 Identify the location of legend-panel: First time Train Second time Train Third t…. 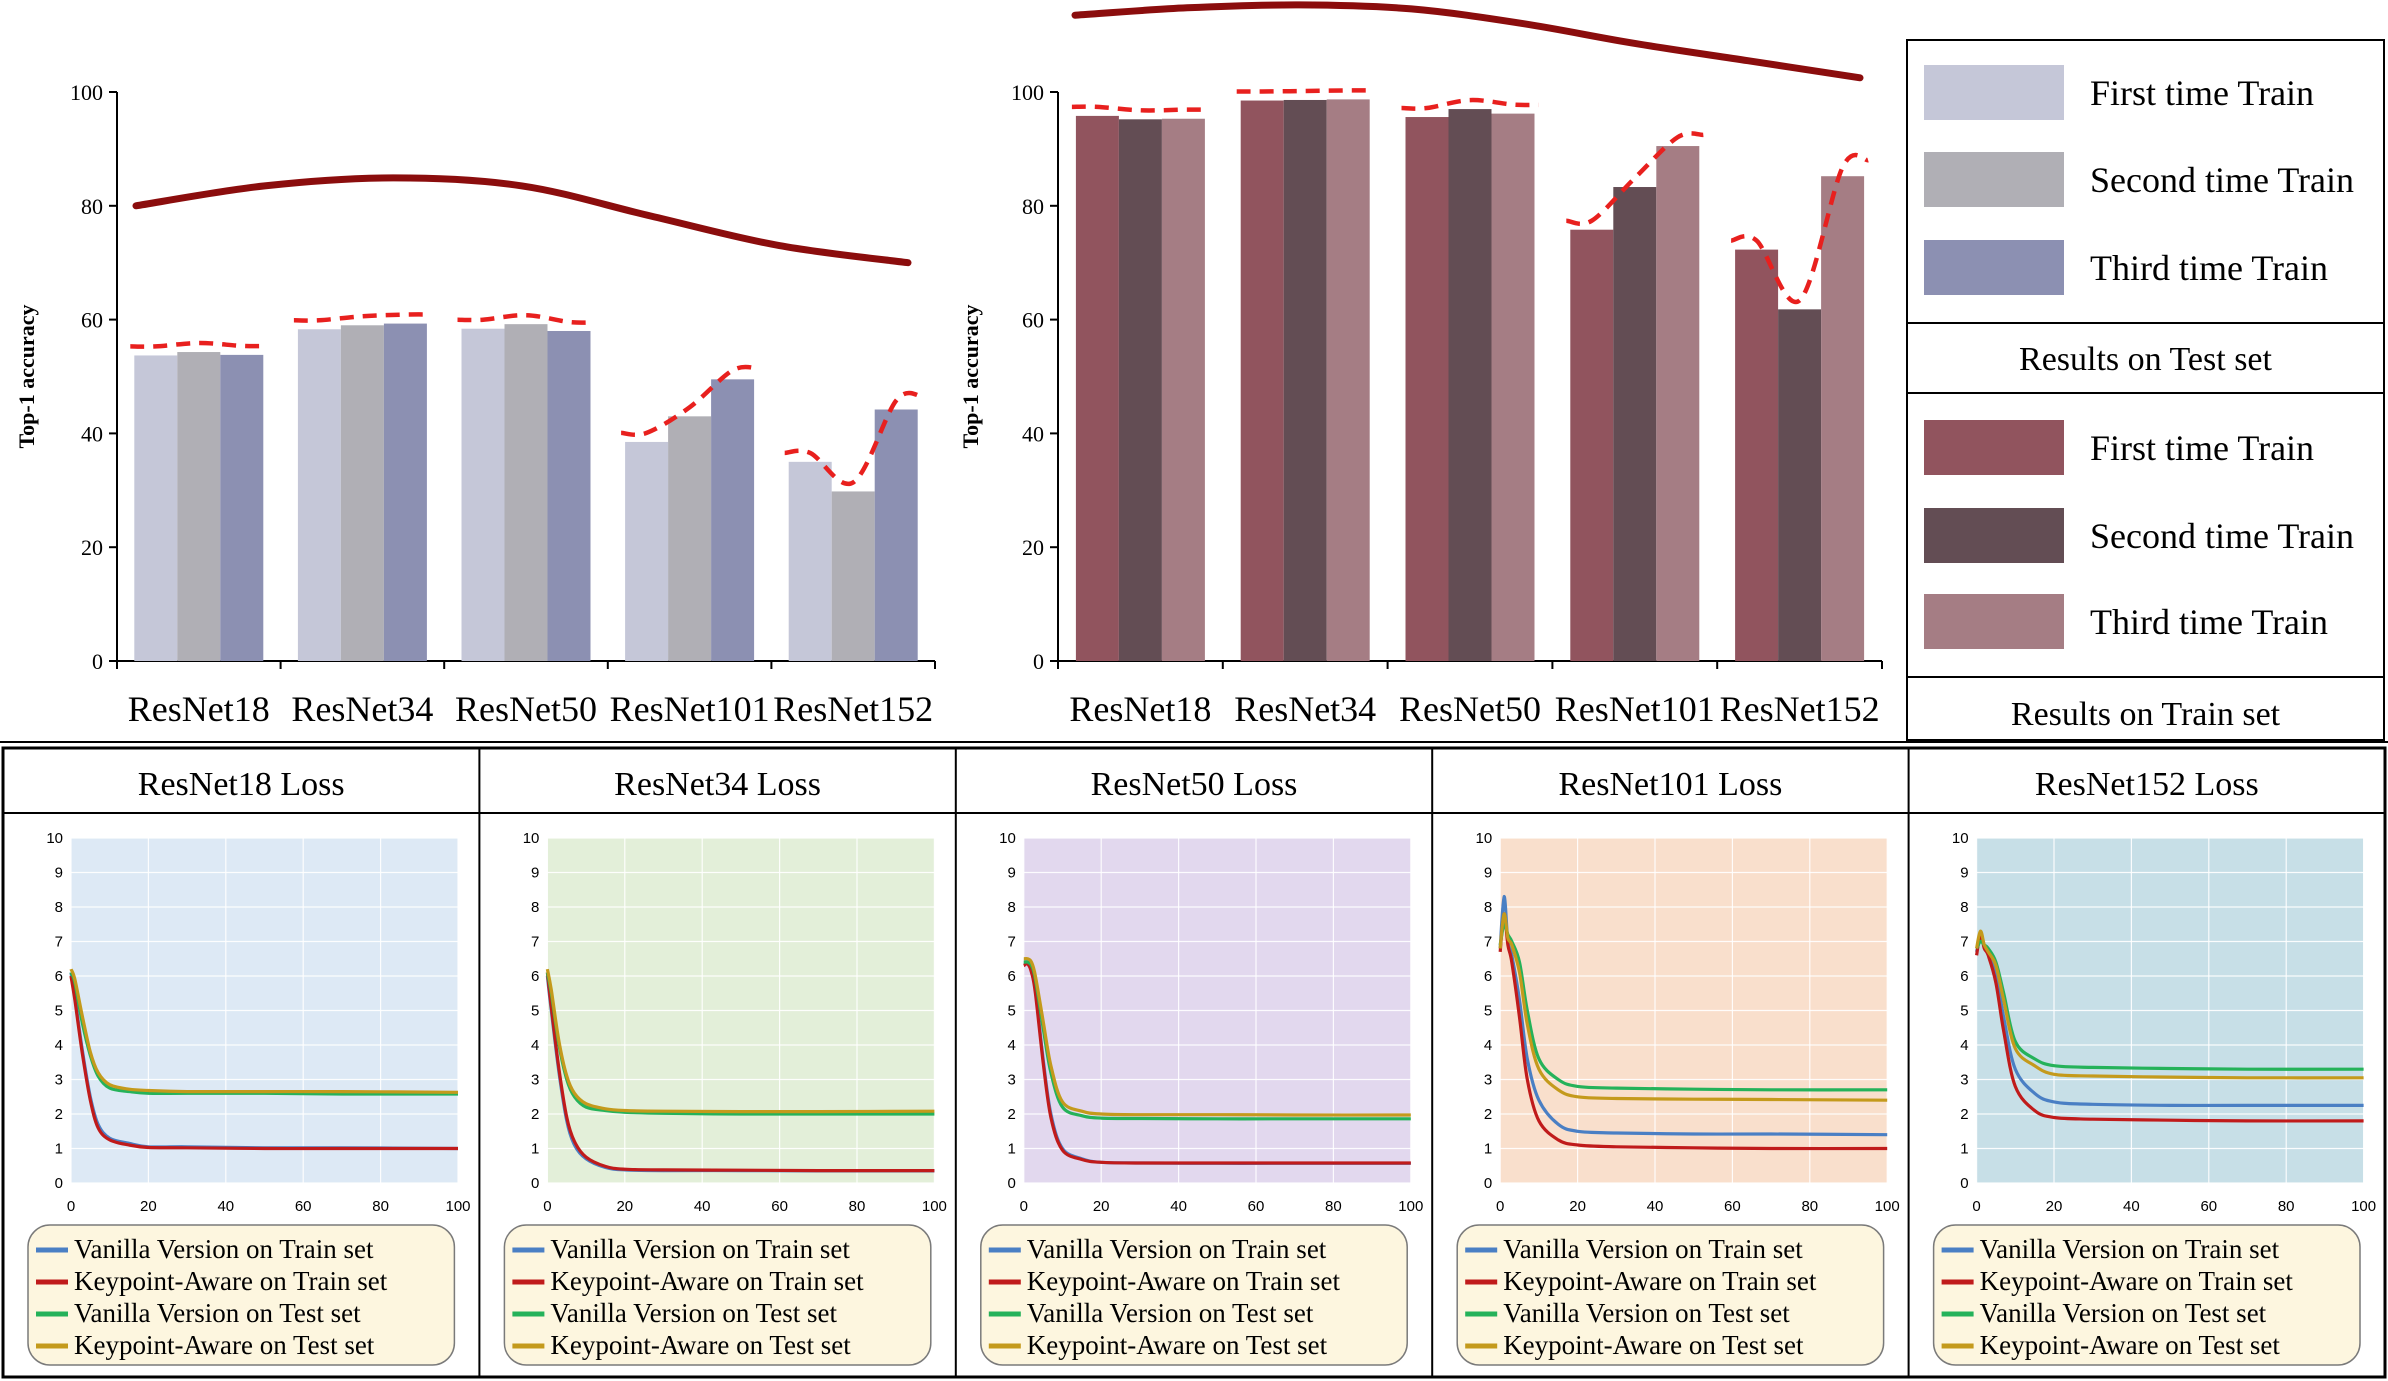
(2145, 390).